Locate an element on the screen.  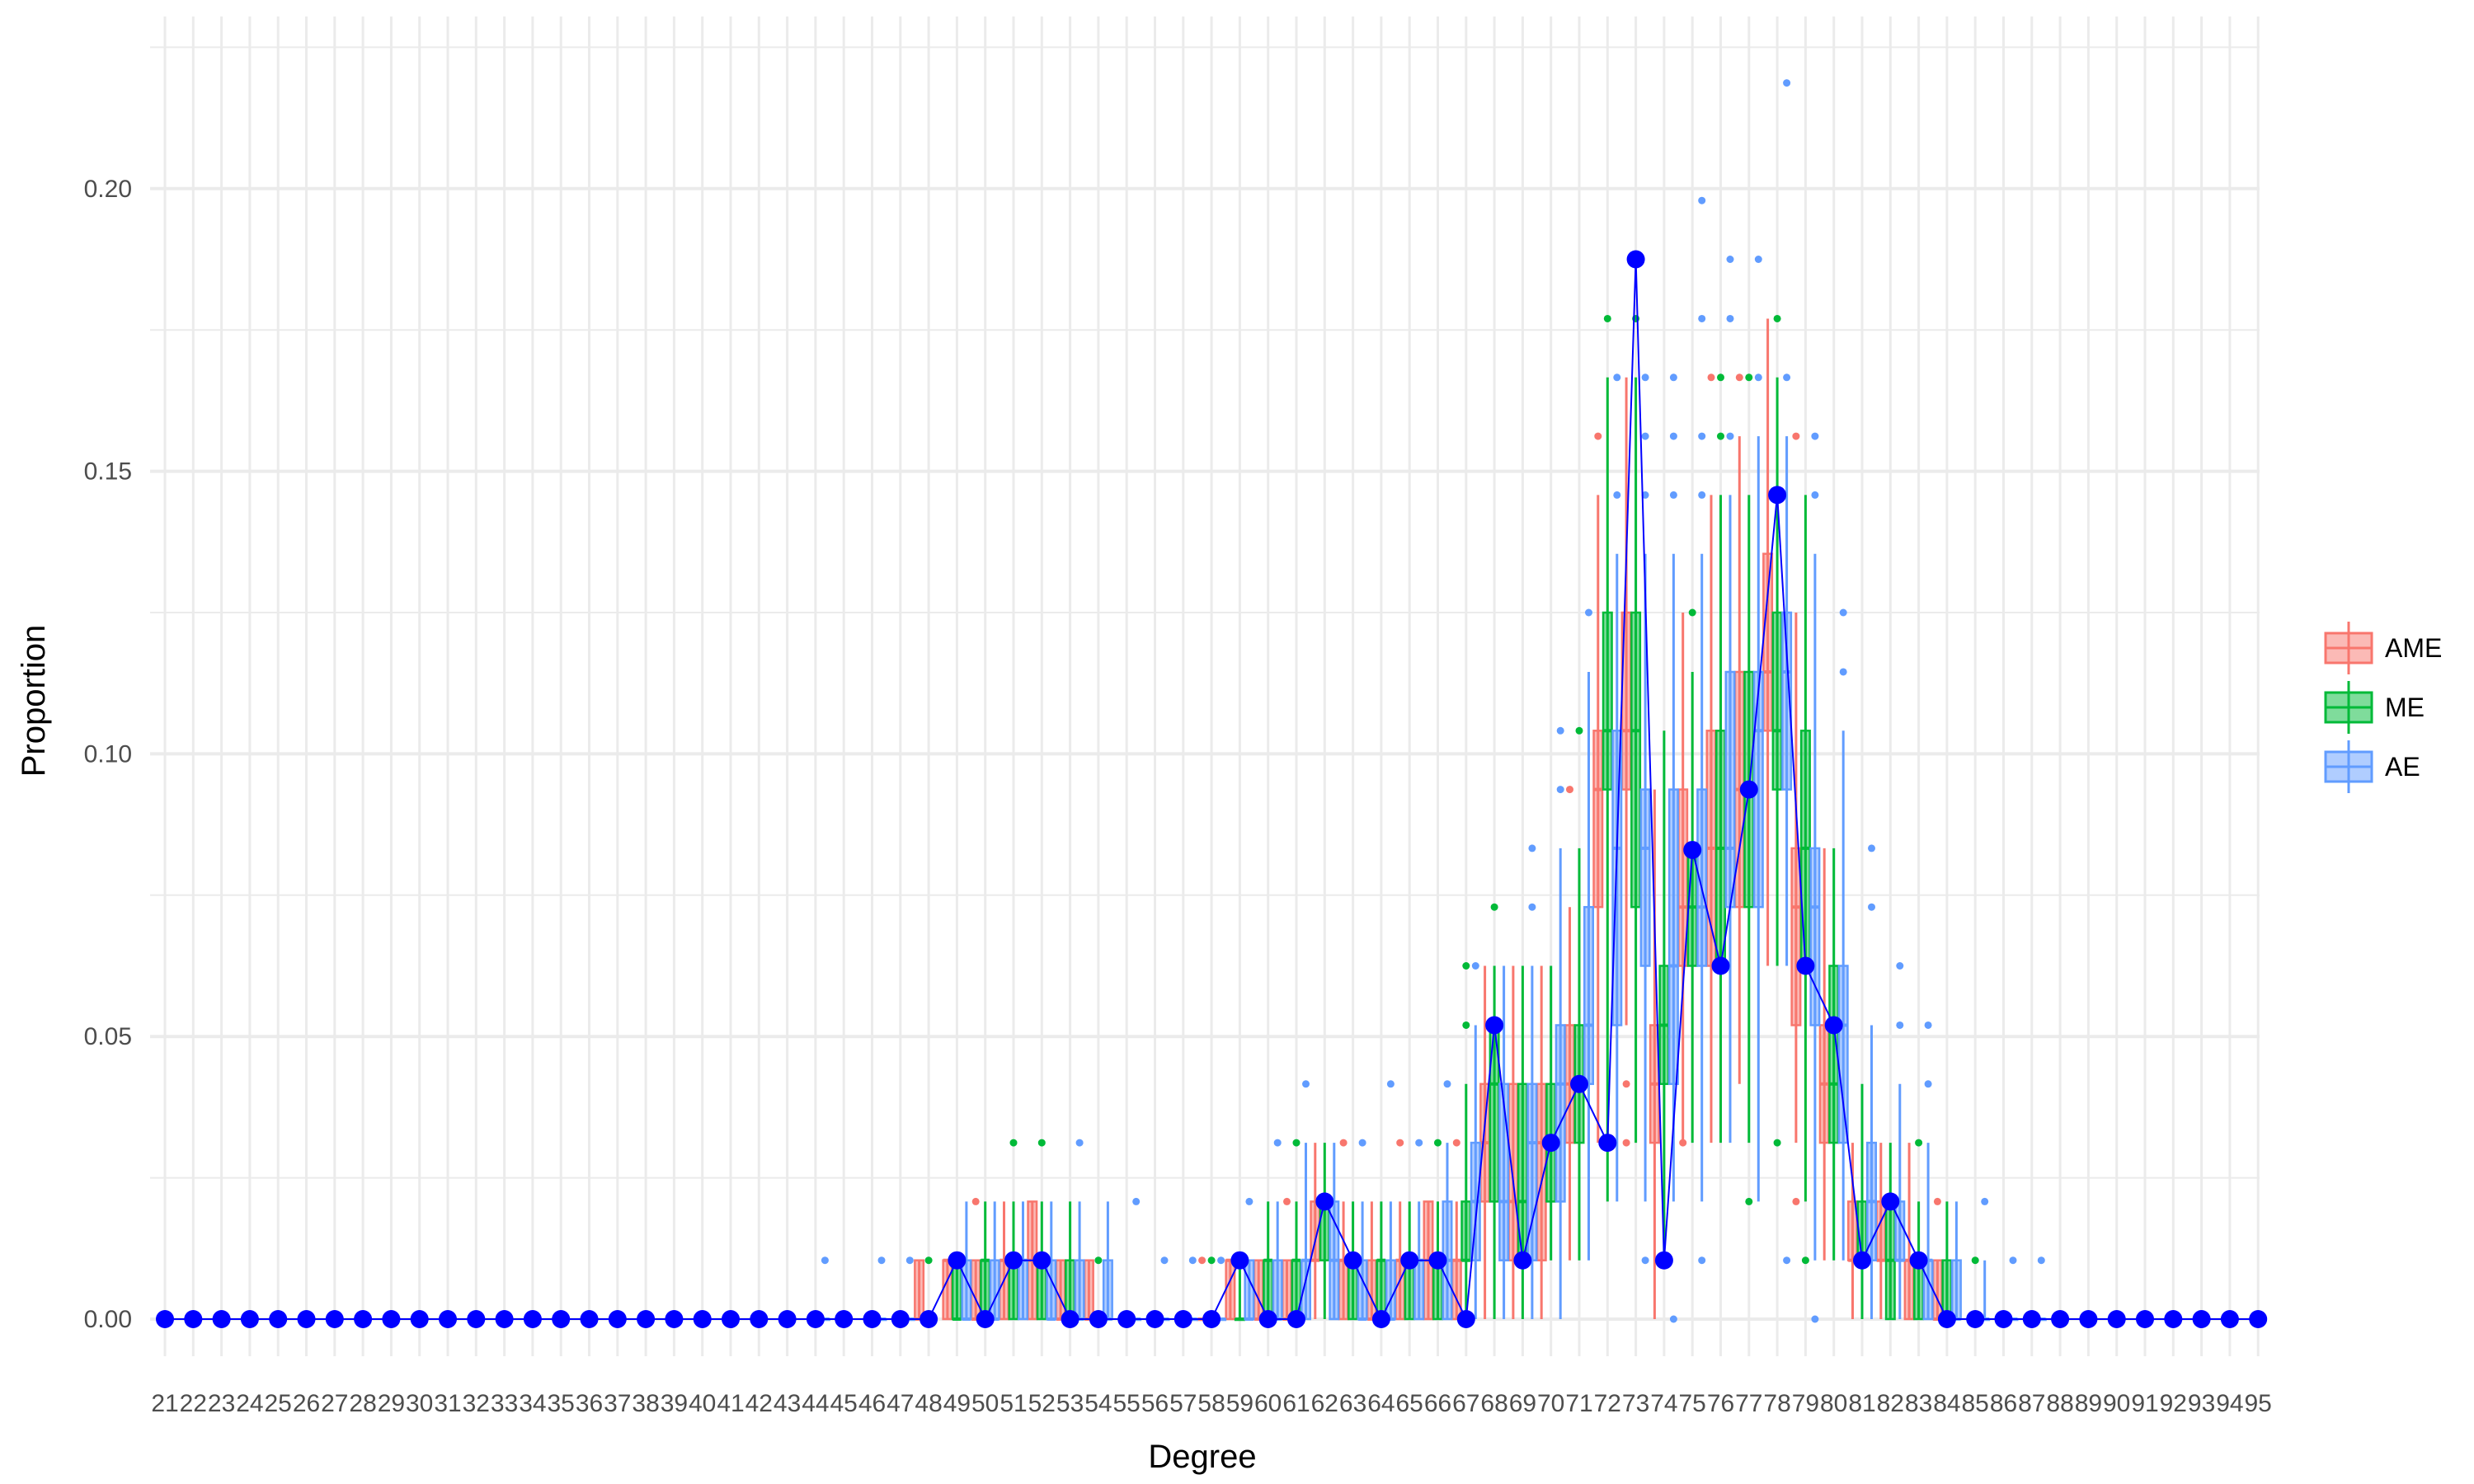
x-tick-label: 51 is located at coordinates (1013, 1403).